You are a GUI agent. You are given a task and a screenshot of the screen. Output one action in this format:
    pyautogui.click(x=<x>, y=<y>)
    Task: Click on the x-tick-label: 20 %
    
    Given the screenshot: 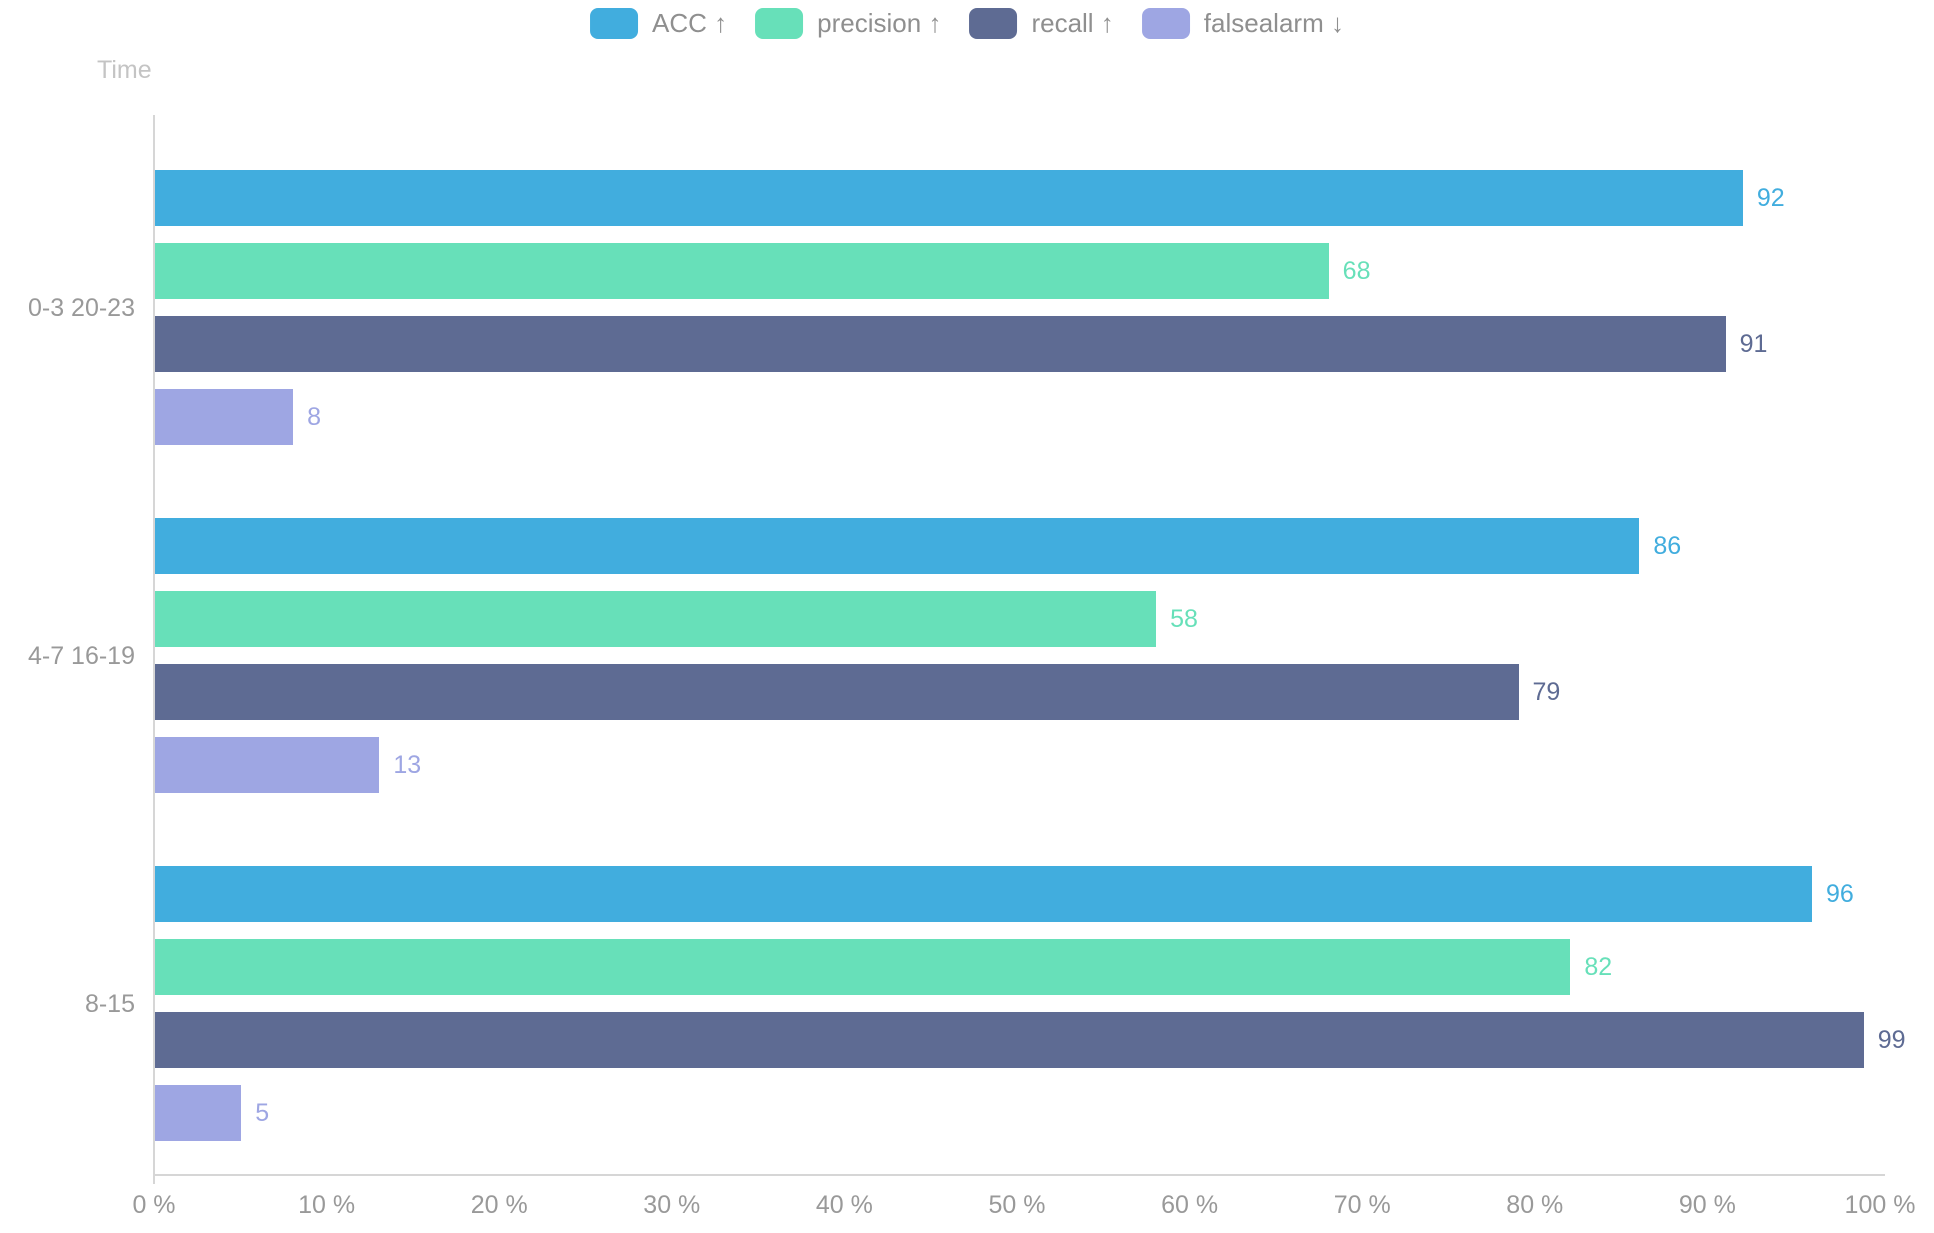 What is the action you would take?
    pyautogui.click(x=499, y=1205)
    